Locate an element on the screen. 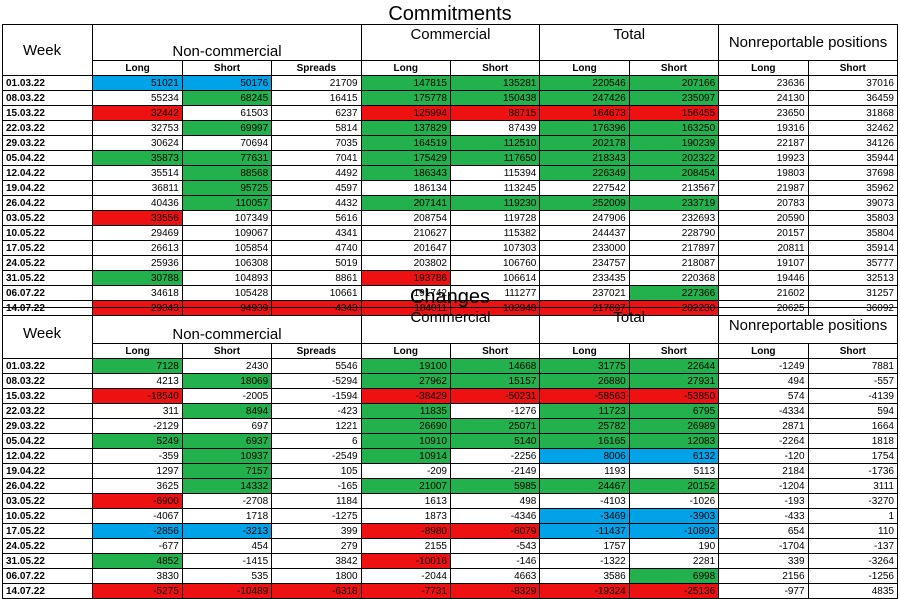 This screenshot has height=599, width=900. week-cell: 10.05.22 is located at coordinates (47, 233).